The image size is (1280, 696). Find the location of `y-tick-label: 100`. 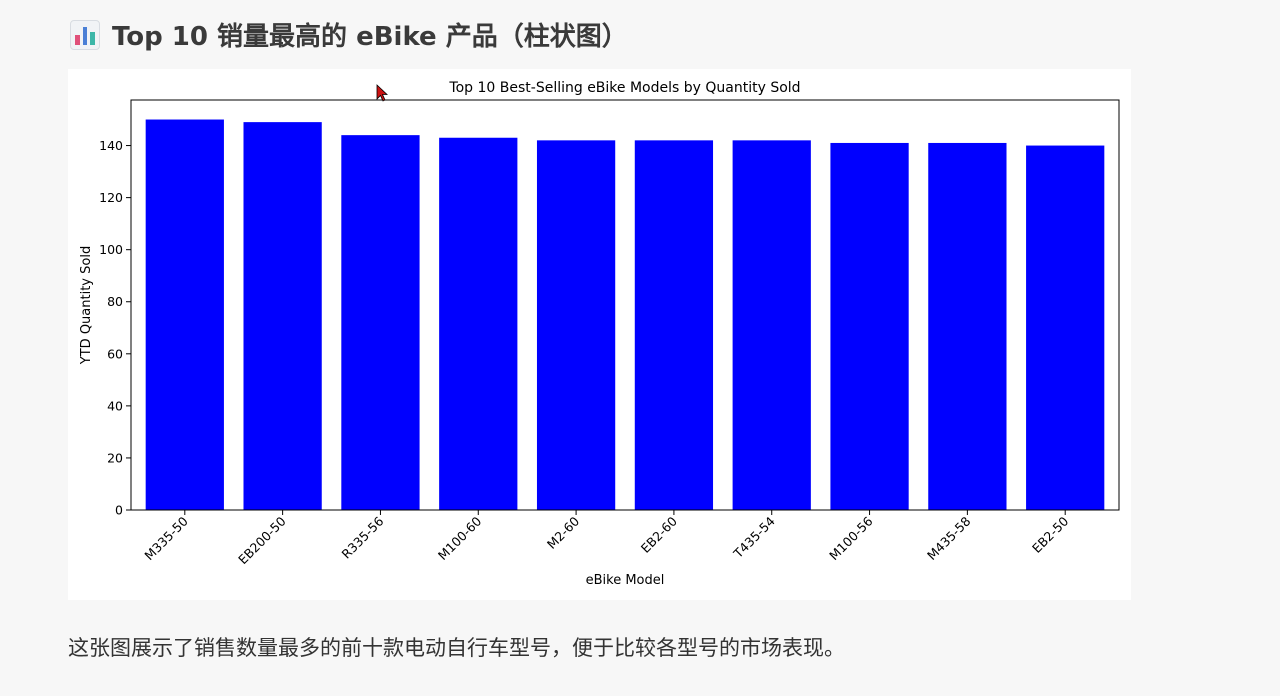

y-tick-label: 100 is located at coordinates (111, 249).